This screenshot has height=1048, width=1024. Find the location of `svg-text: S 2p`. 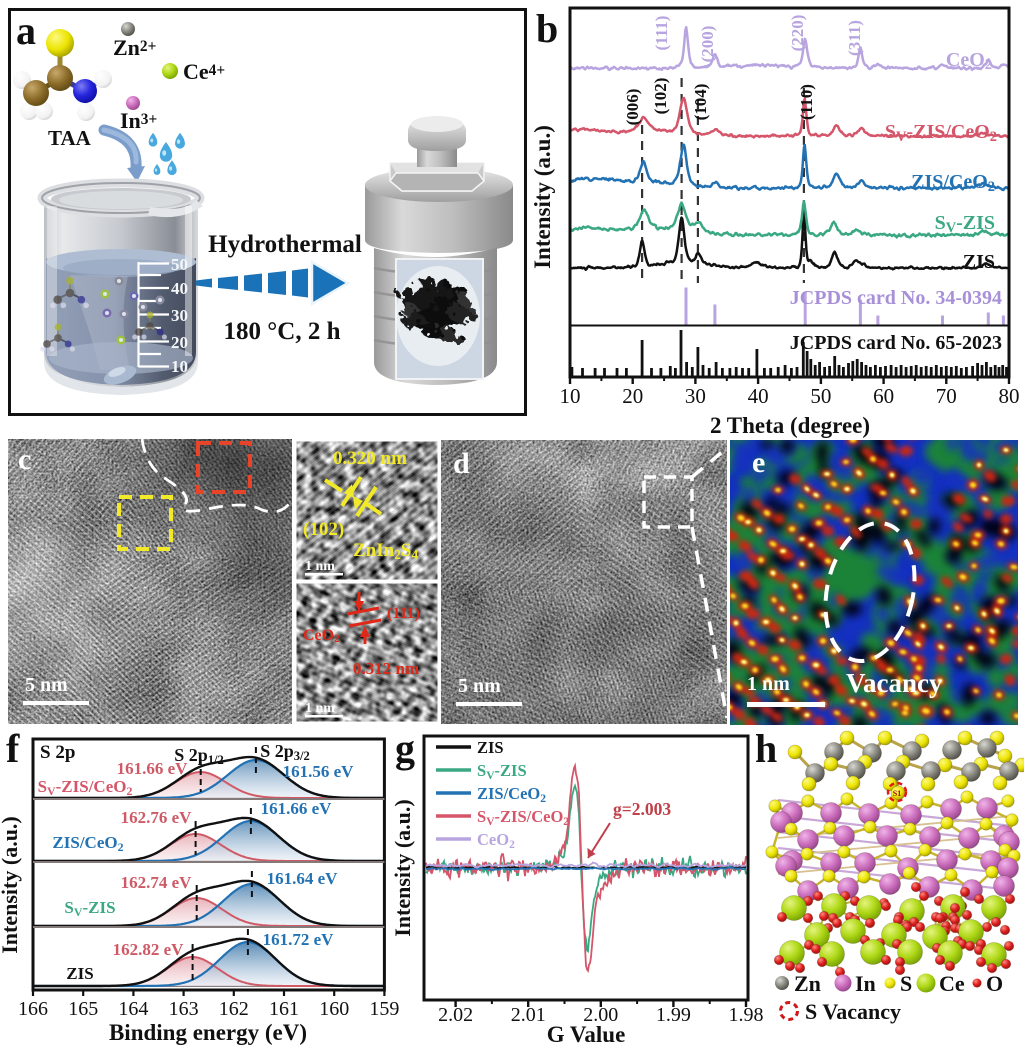

svg-text: S 2p is located at coordinates (57, 752).